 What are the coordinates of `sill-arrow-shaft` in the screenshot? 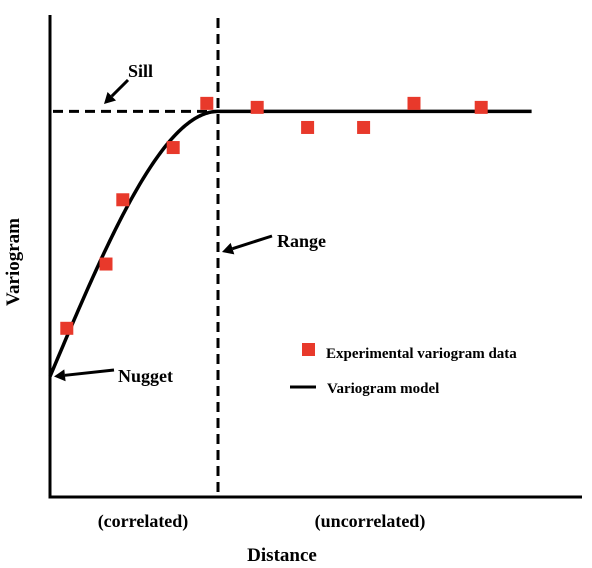 It's located at (120, 88).